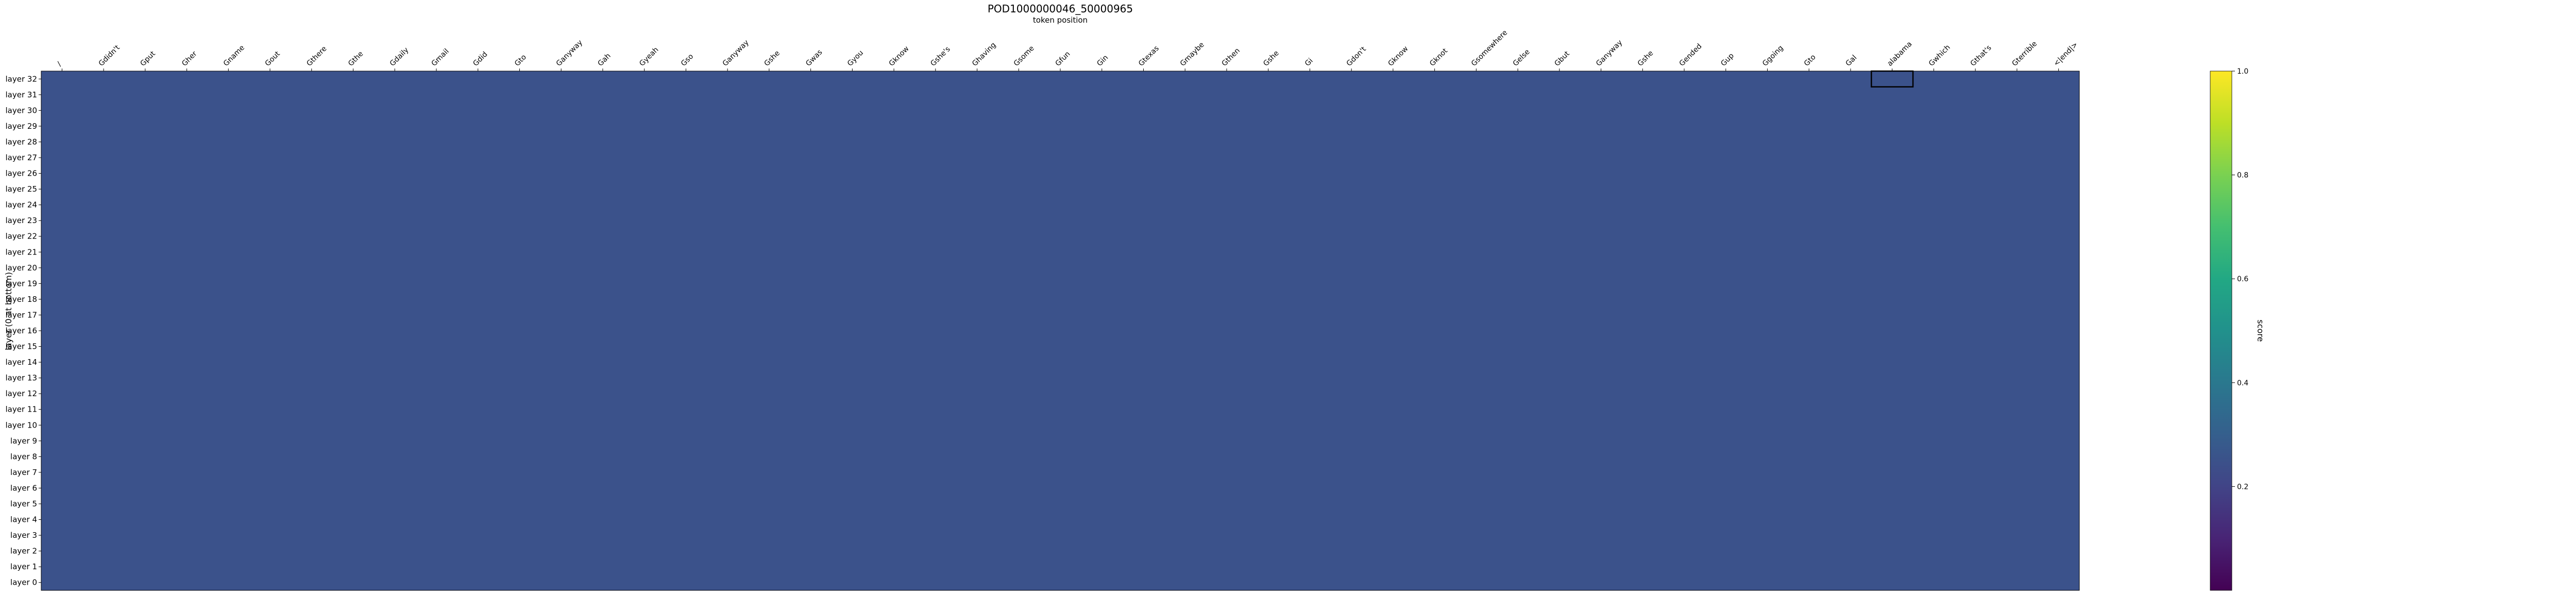  Describe the element at coordinates (480, 59) in the screenshot. I see `x-tick-label: Gdid` at that location.